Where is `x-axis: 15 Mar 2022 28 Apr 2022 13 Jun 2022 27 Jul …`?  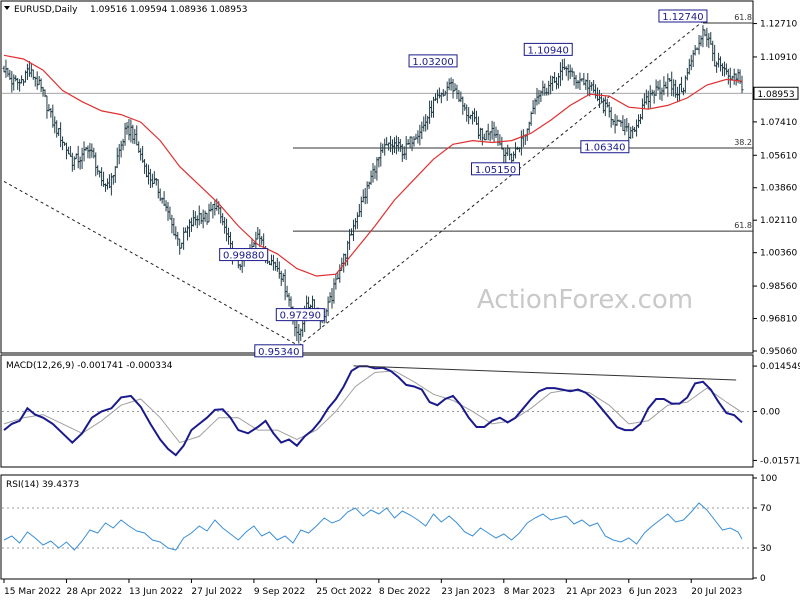
x-axis: 15 Mar 2022 28 Apr 2022 13 Jun 2022 27 Jul … is located at coordinates (372, 588).